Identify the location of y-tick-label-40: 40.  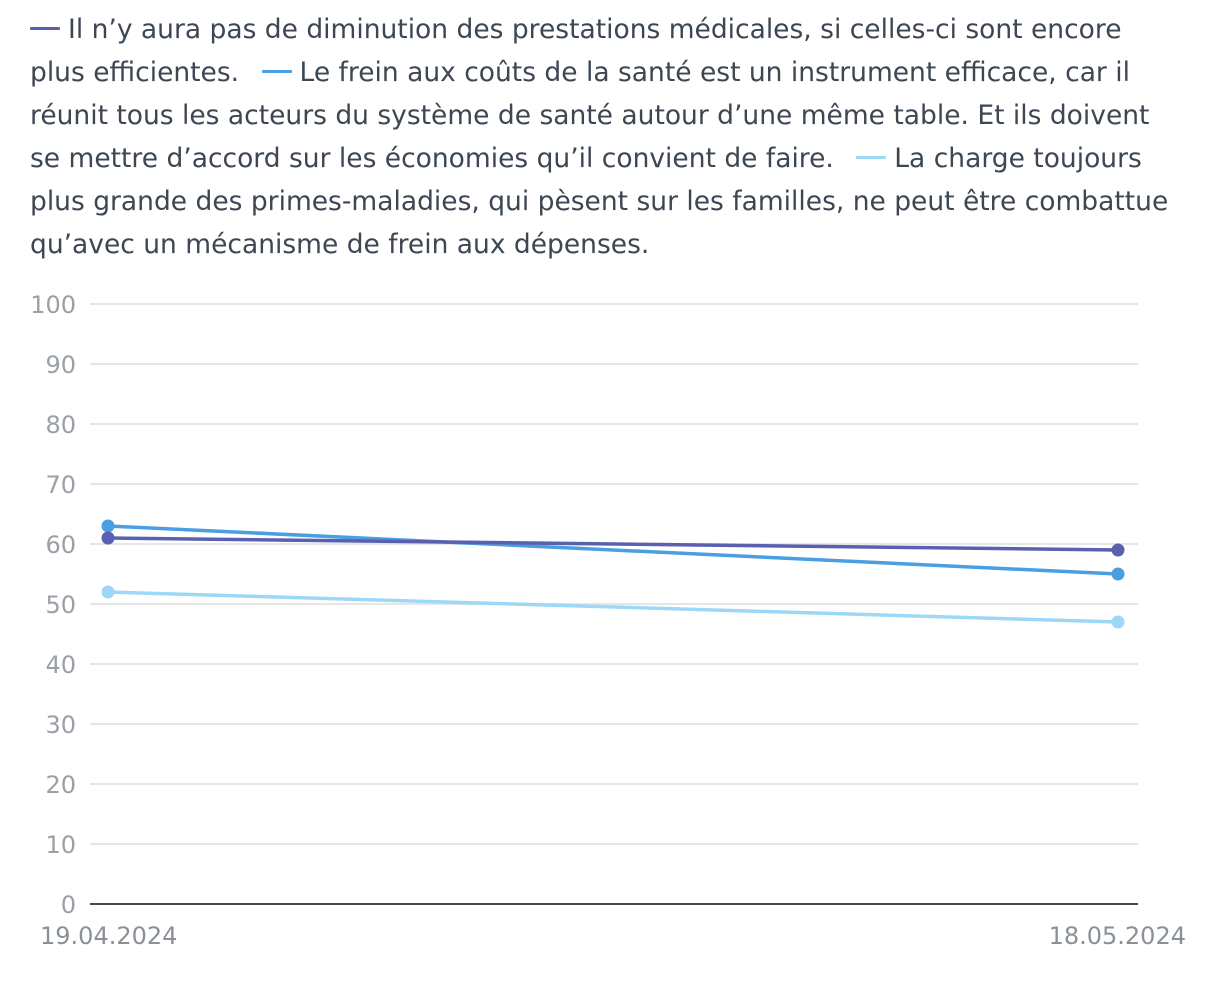
(60, 665).